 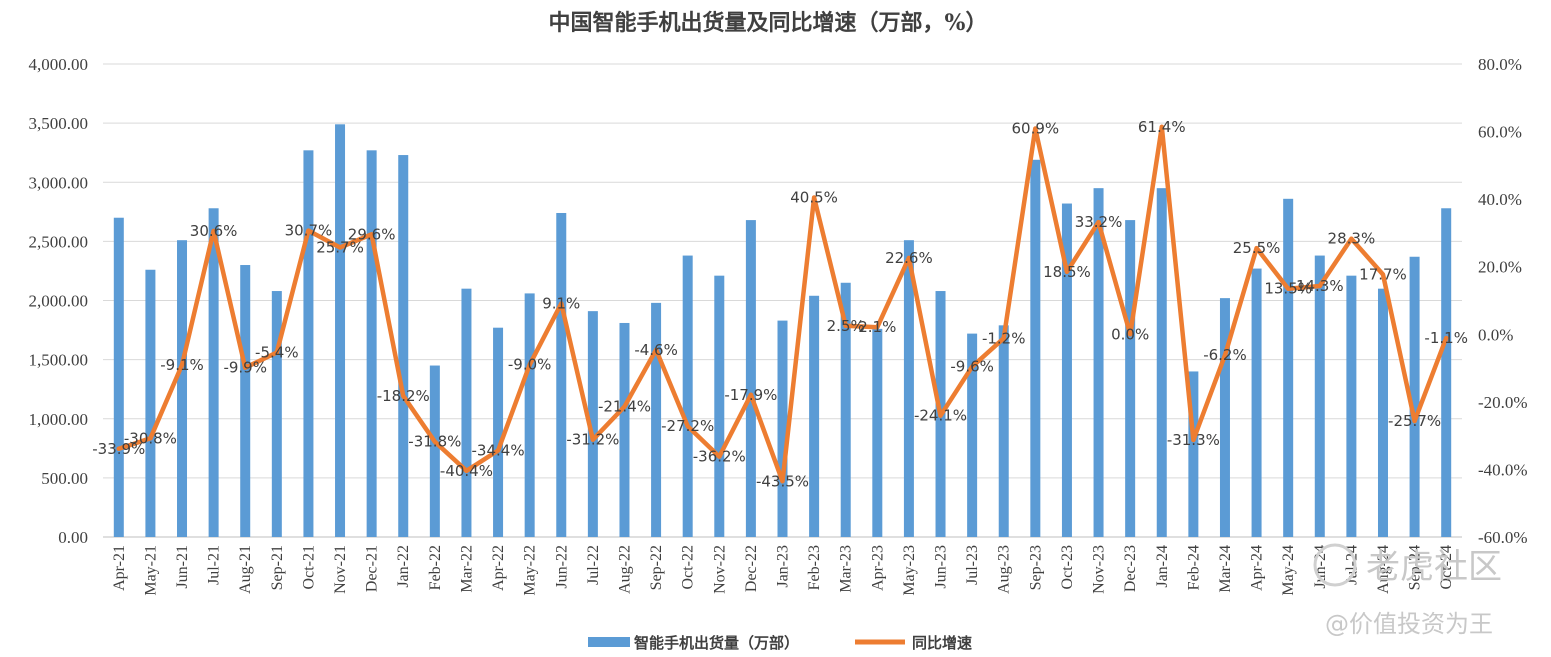 What do you see at coordinates (972, 565) in the screenshot?
I see `x-tick-label: Jul-23` at bounding box center [972, 565].